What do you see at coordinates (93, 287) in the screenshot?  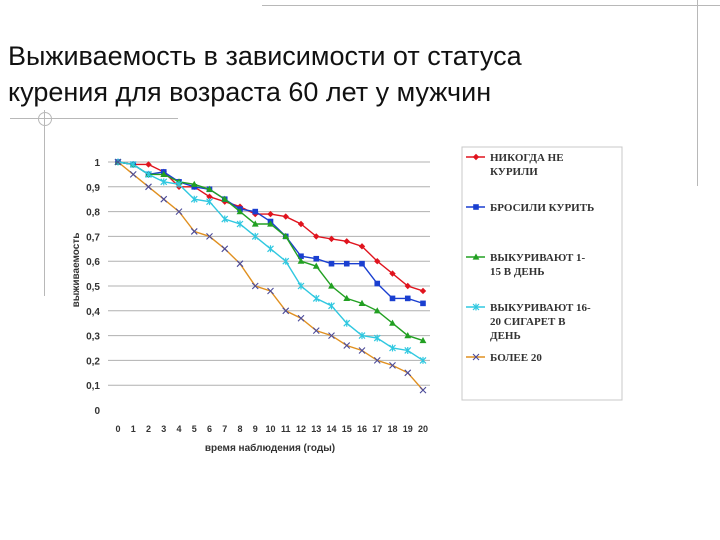 I see `y-tick-label: 0,5` at bounding box center [93, 287].